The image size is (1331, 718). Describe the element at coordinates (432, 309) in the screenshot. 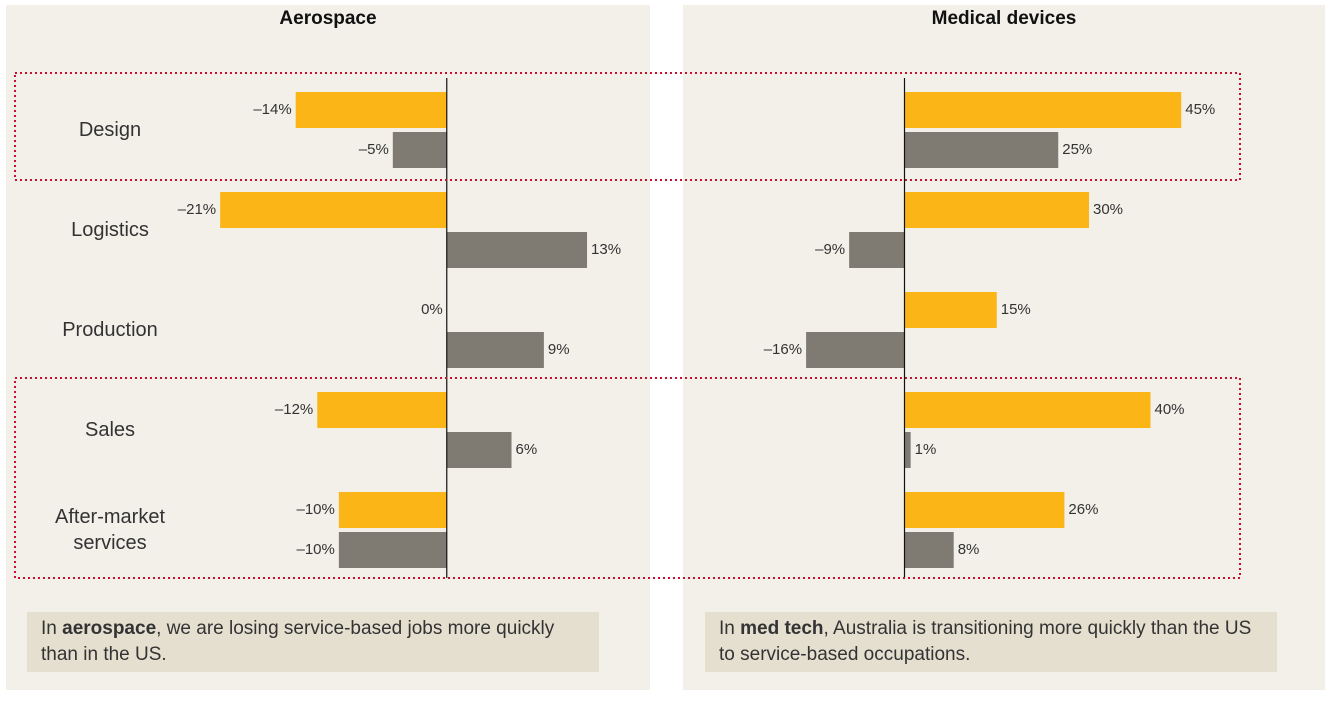

I see `value-label: 0%` at that location.